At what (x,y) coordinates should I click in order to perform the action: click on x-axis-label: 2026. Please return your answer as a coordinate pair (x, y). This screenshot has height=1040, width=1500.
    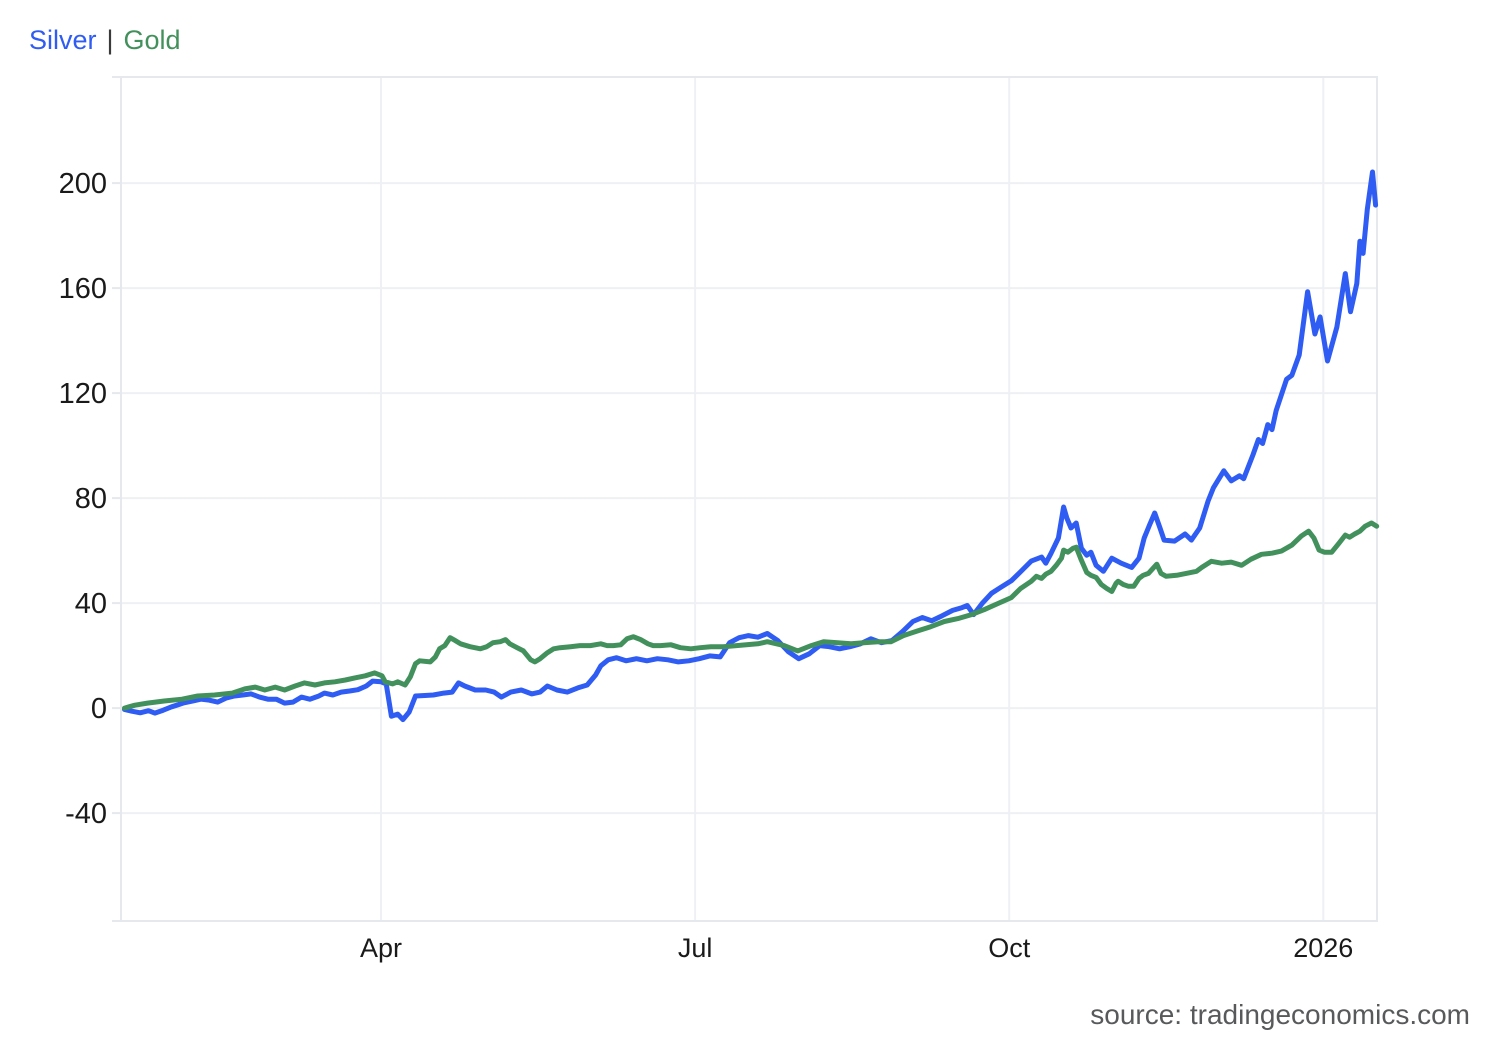
    Looking at the image, I should click on (1323, 948).